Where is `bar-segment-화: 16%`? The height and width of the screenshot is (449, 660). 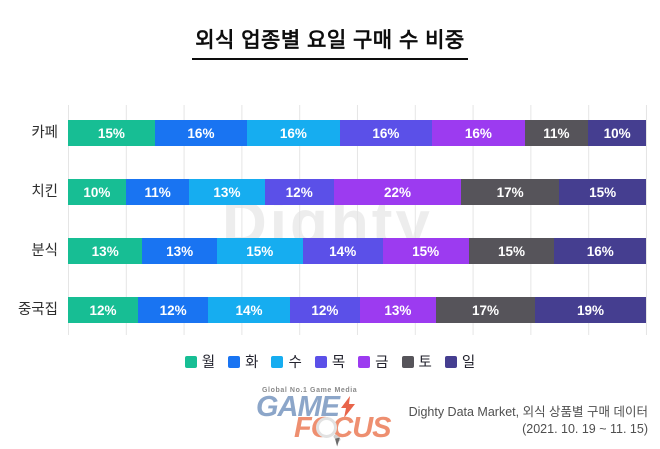 bar-segment-화: 16% is located at coordinates (201, 133).